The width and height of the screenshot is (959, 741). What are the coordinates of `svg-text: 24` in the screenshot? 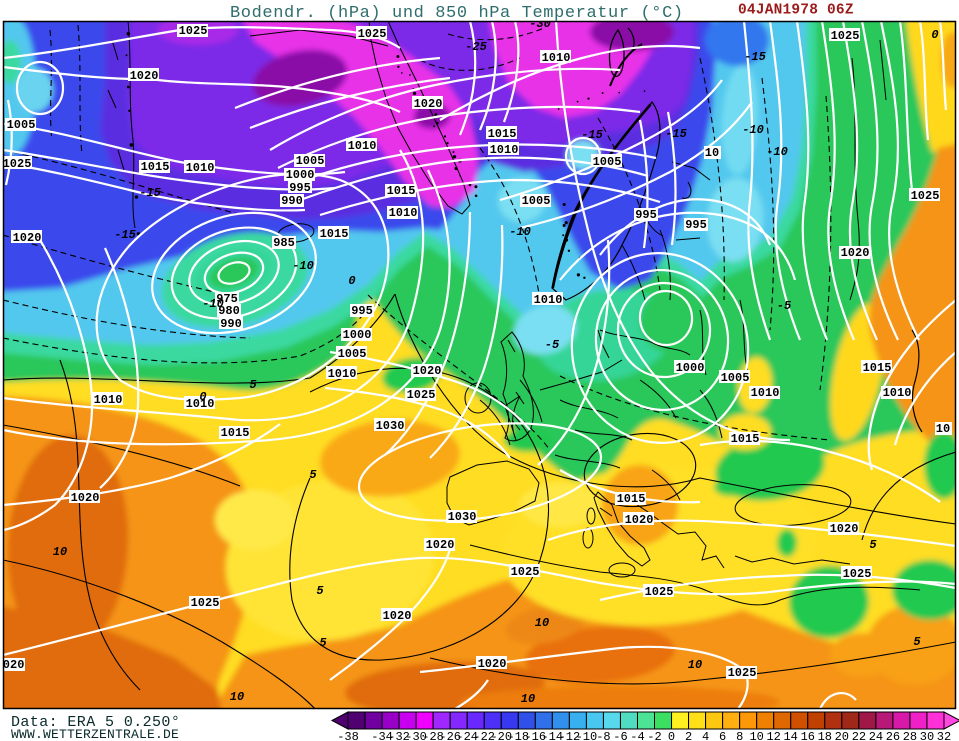 It's located at (876, 735).